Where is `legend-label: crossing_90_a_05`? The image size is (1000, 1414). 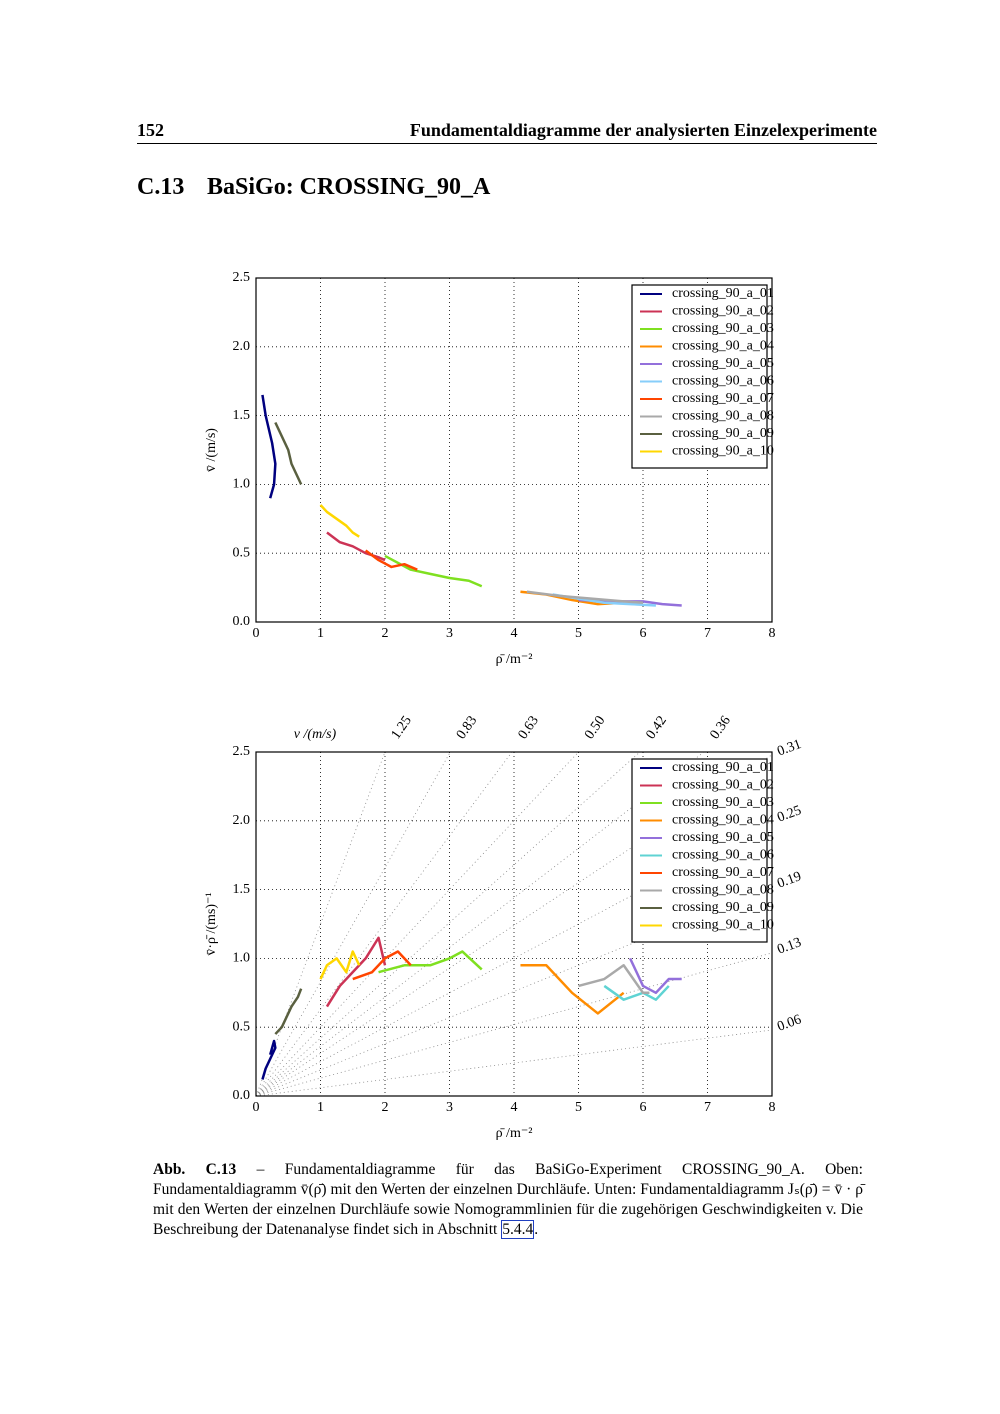
legend-label: crossing_90_a_05 is located at coordinates (723, 363).